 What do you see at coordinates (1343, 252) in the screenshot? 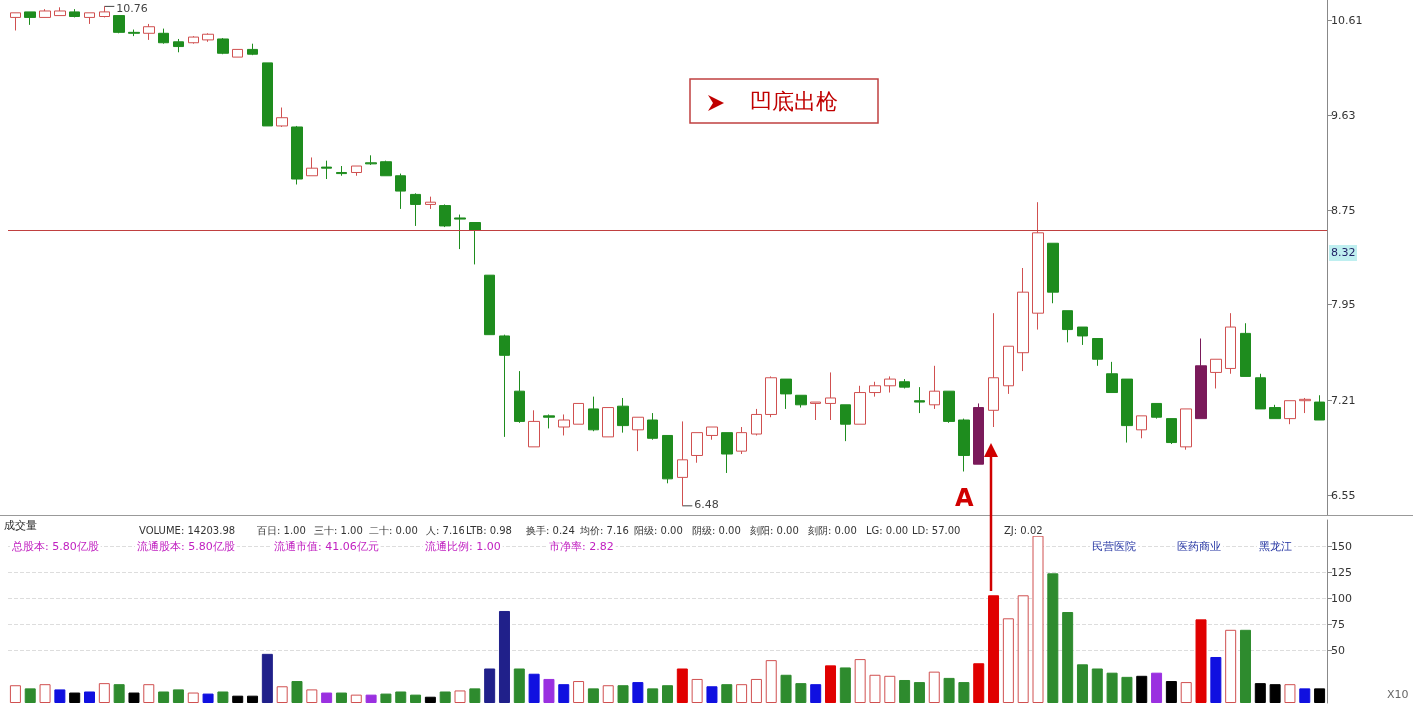
I see `text: 8.32` at bounding box center [1343, 252].